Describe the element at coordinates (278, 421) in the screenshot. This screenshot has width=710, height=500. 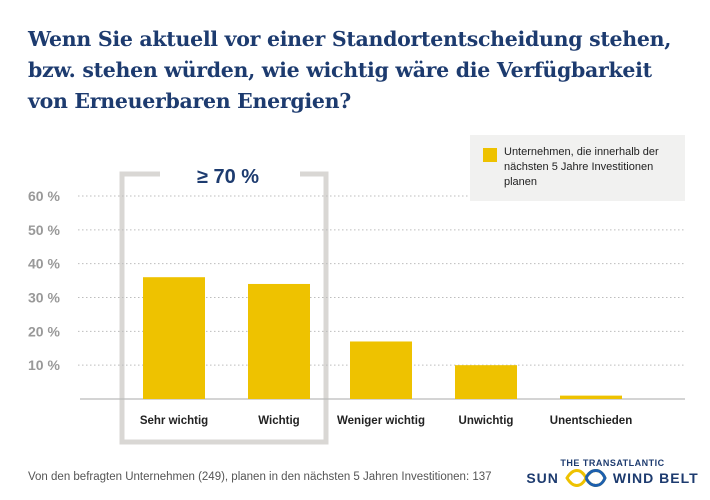
I see `x-tick-label: Wichtig` at that location.